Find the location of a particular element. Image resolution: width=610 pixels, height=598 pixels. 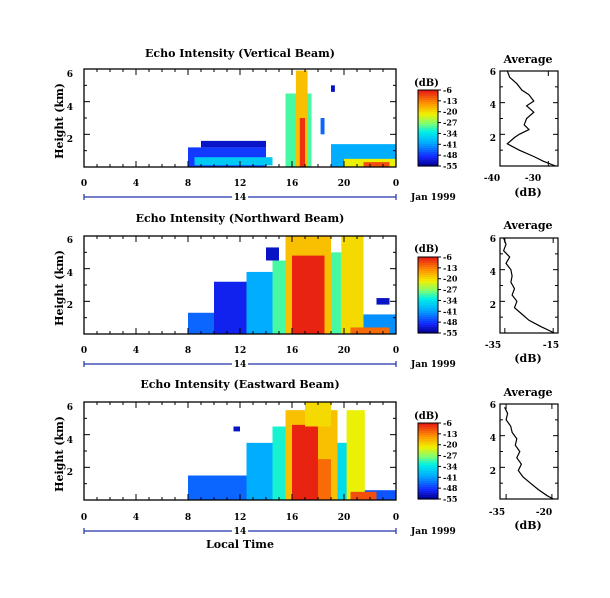

profile-x-tick: -35 is located at coordinates (497, 513).